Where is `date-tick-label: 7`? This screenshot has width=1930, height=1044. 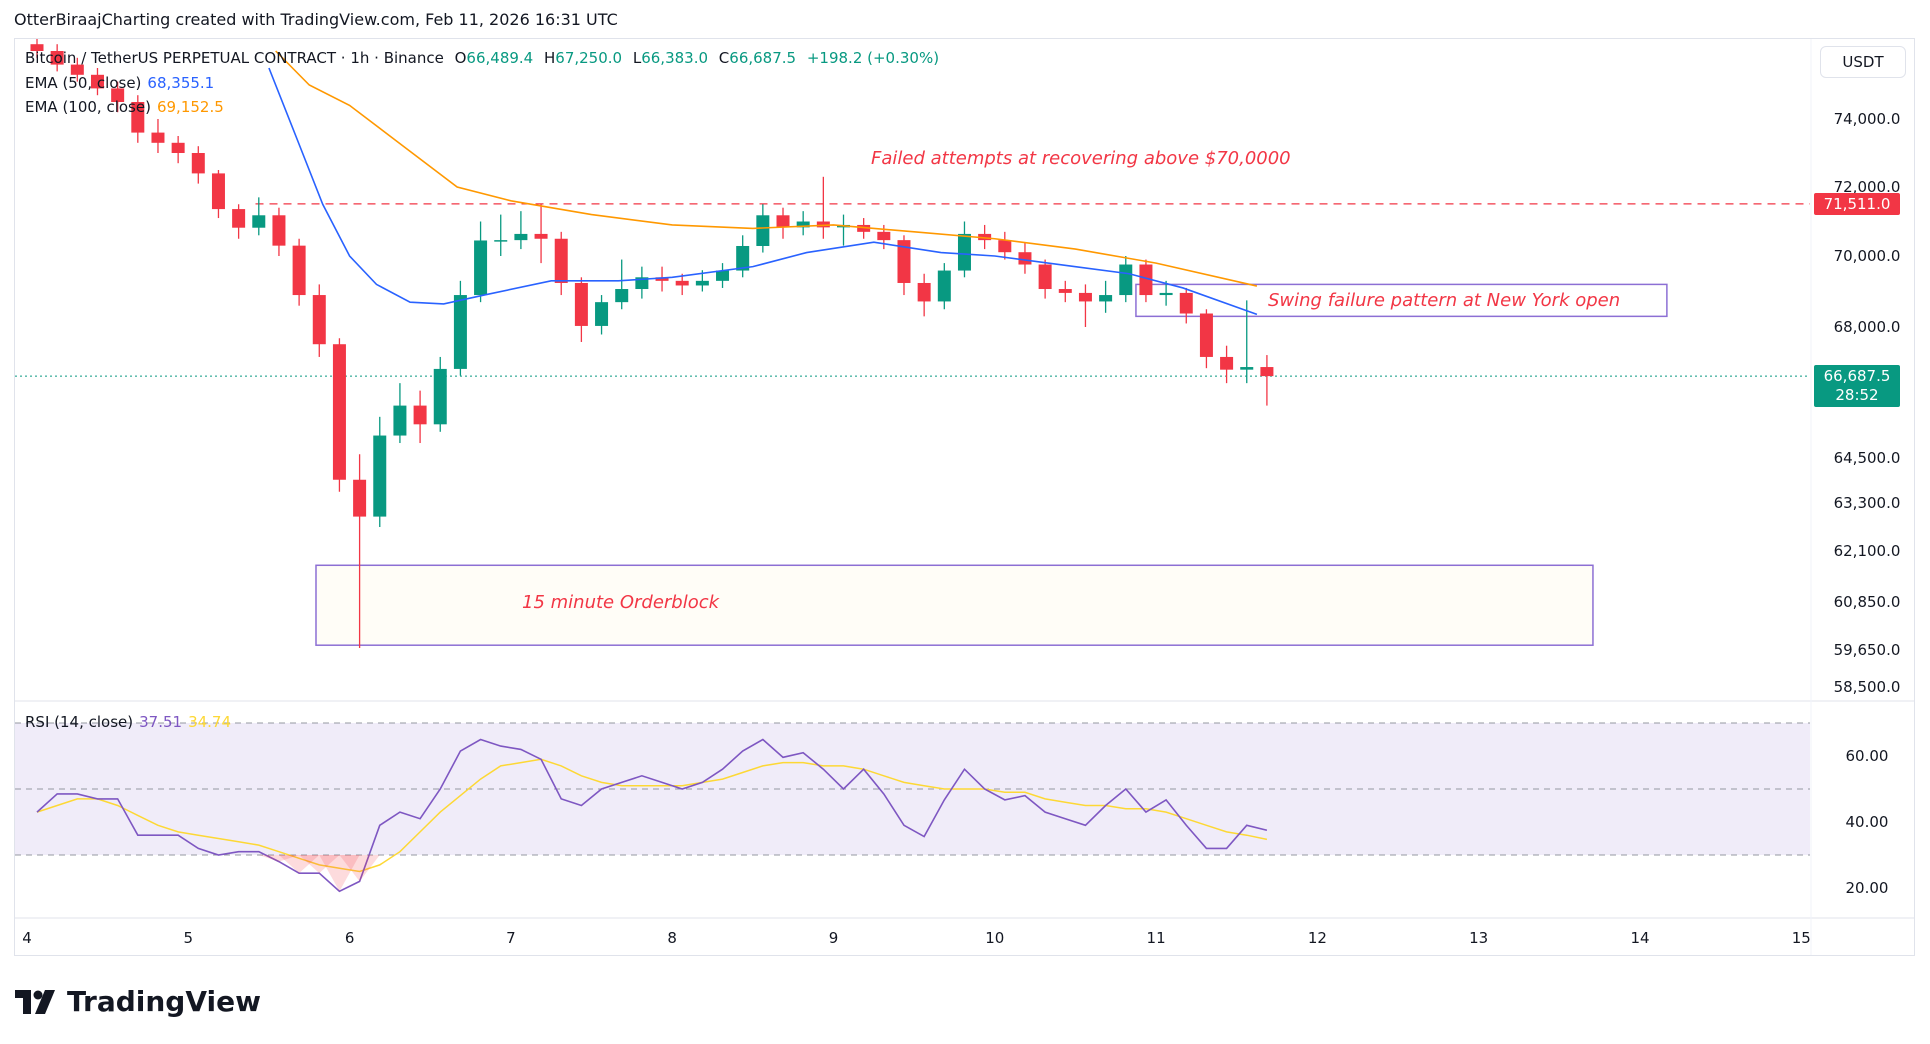
date-tick-label: 7 is located at coordinates (511, 938).